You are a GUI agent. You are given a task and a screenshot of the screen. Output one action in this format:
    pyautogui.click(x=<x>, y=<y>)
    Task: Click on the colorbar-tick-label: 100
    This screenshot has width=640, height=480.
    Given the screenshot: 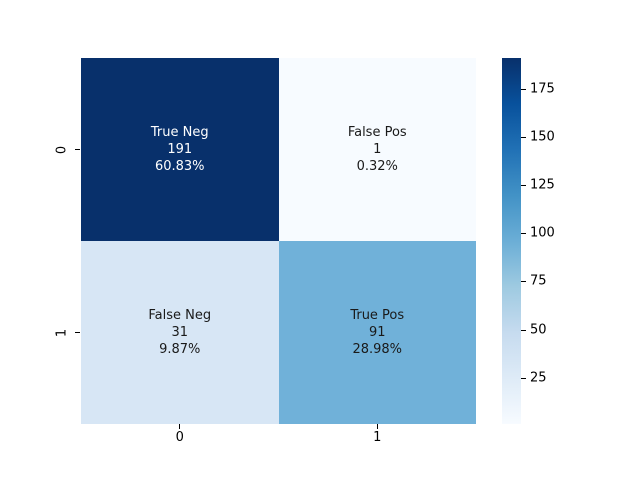 What is the action you would take?
    pyautogui.click(x=542, y=233)
    